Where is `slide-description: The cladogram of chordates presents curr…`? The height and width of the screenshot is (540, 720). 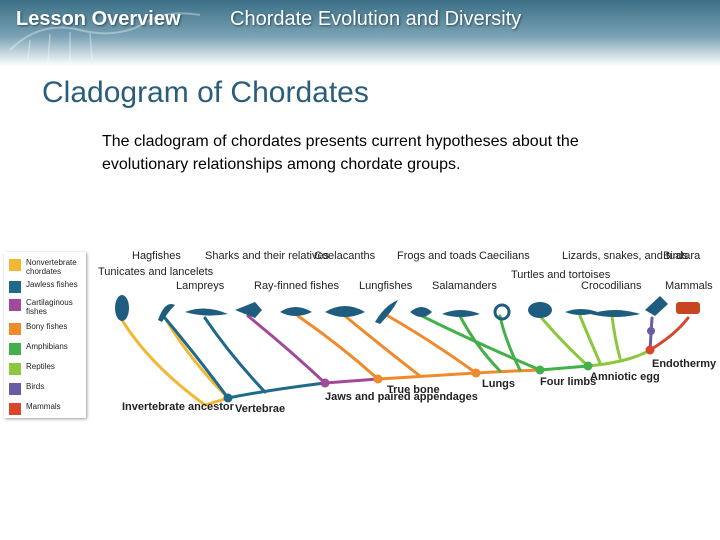
slide-description: The cladogram of chordates presents curr… is located at coordinates (340, 153).